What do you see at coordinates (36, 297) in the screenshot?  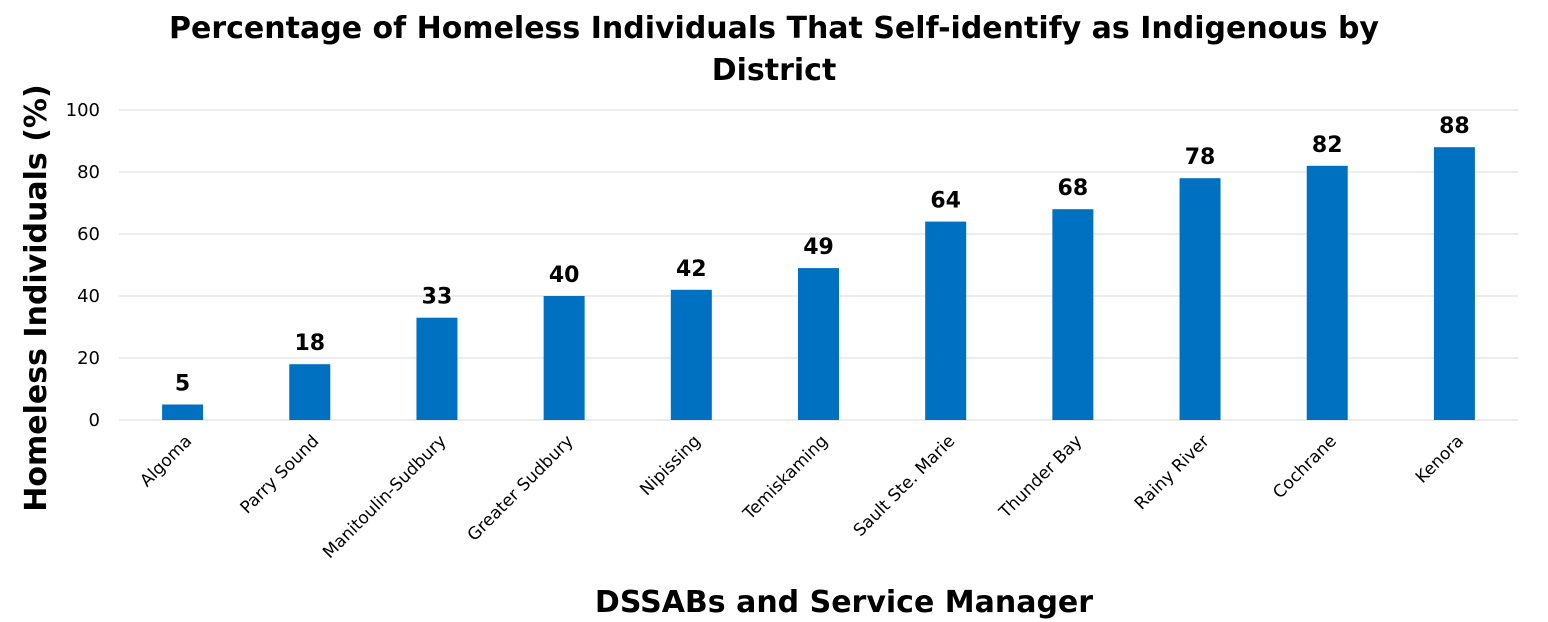 I see `y-axis-title: Homeless Individuals (%)` at bounding box center [36, 297].